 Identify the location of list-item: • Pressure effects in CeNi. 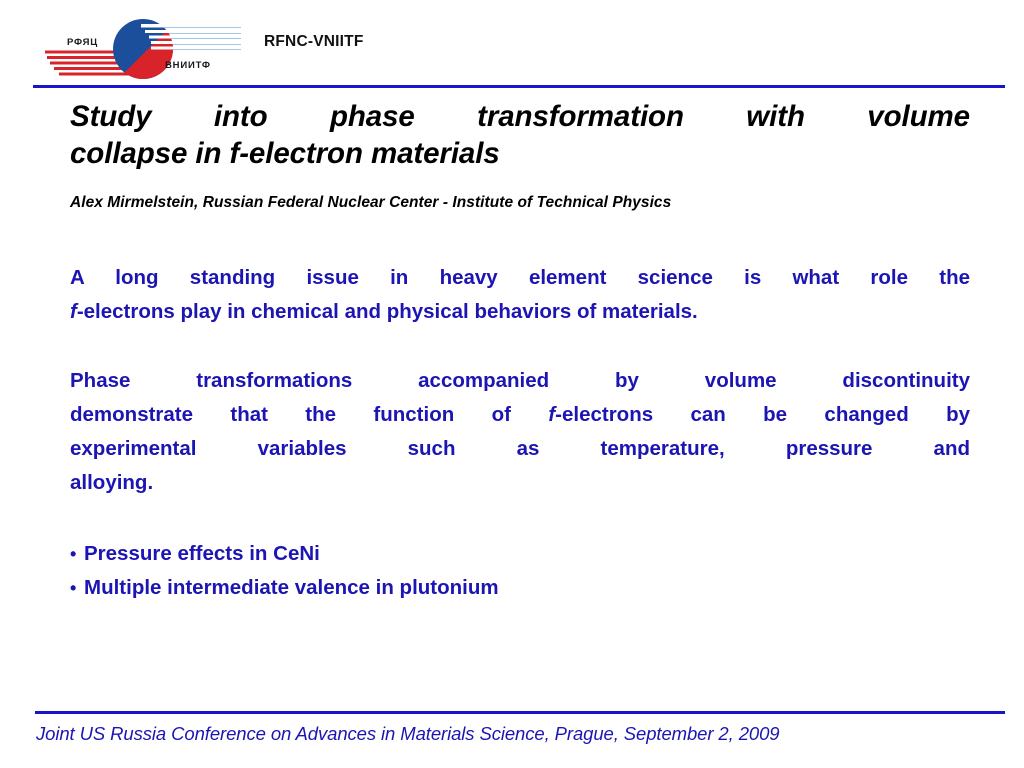
(520, 554).